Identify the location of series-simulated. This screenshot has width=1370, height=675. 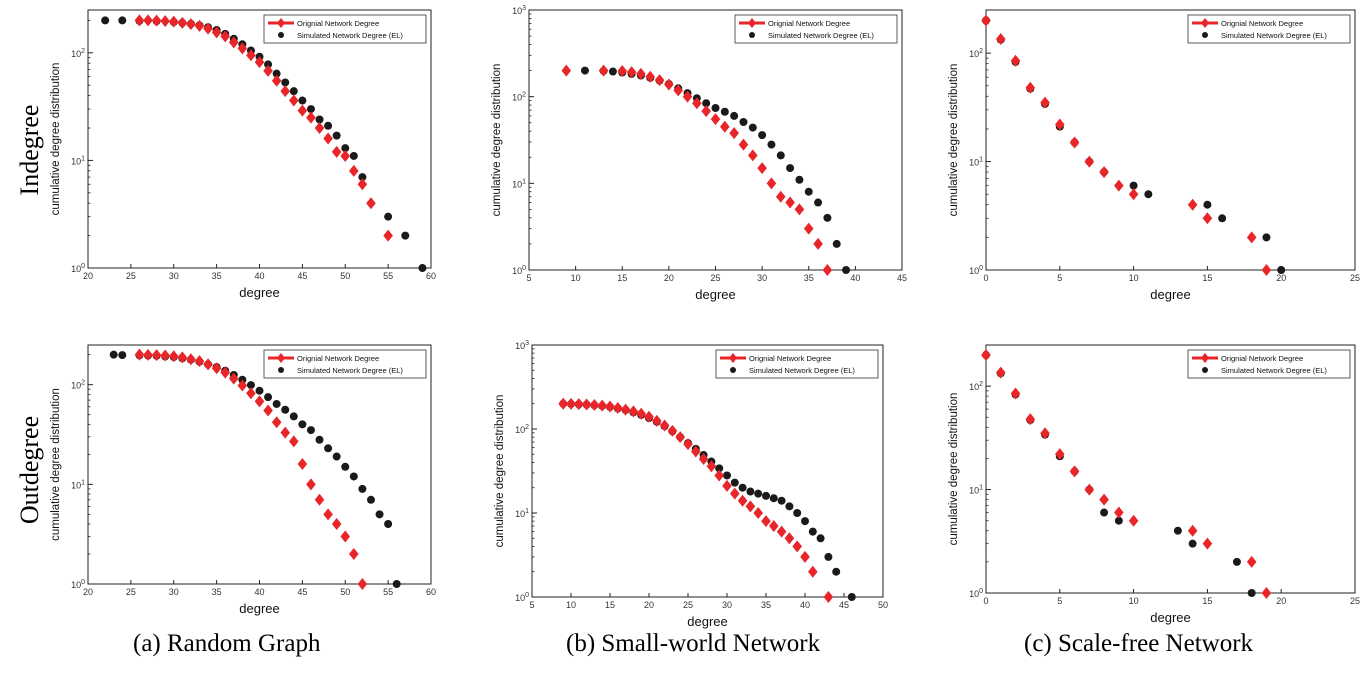
(264, 144).